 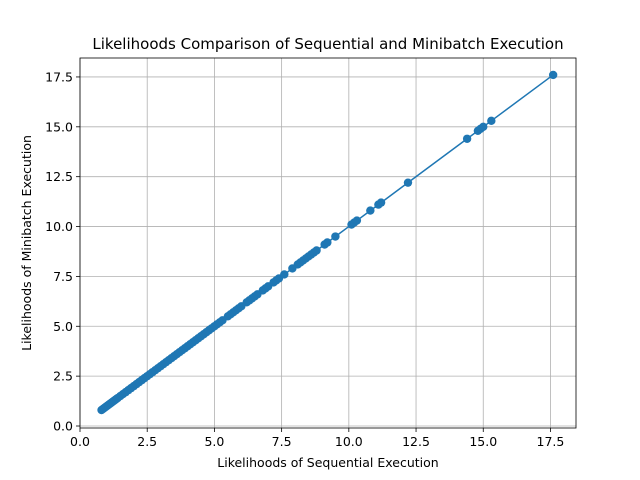 What do you see at coordinates (282, 441) in the screenshot?
I see `x-tick-label: 7.5` at bounding box center [282, 441].